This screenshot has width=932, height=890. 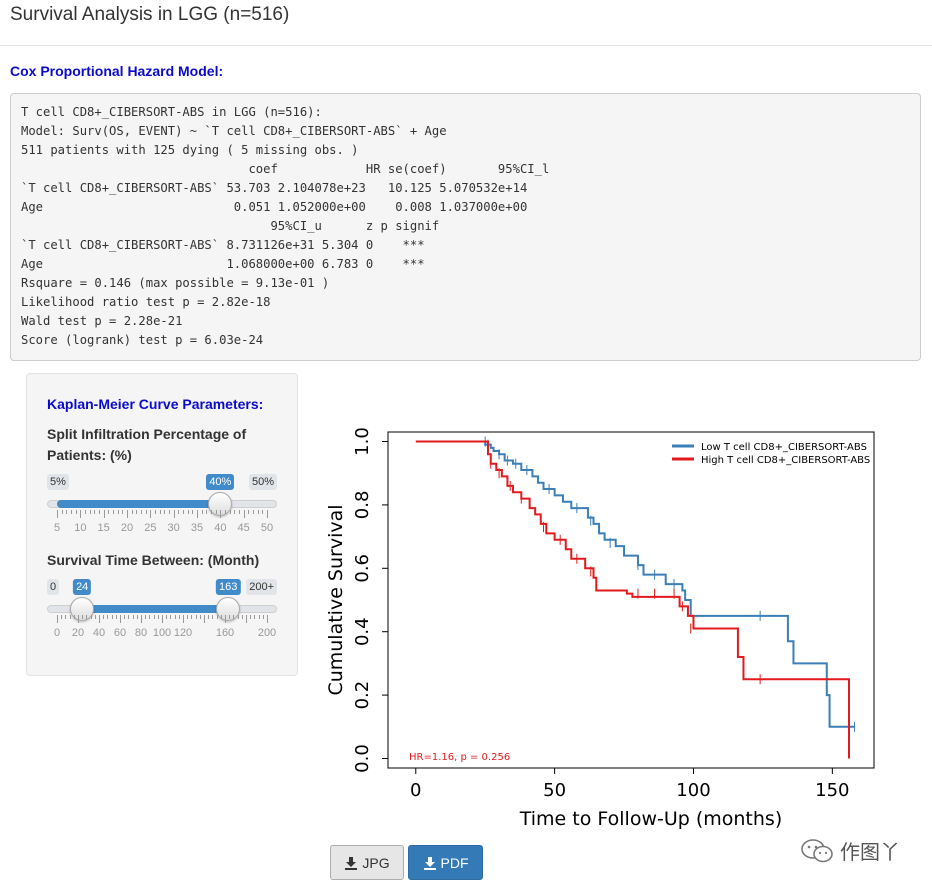 I want to click on cox-output-line: Age 1.068000e+00 6.783 0 ***, so click(x=223, y=264).